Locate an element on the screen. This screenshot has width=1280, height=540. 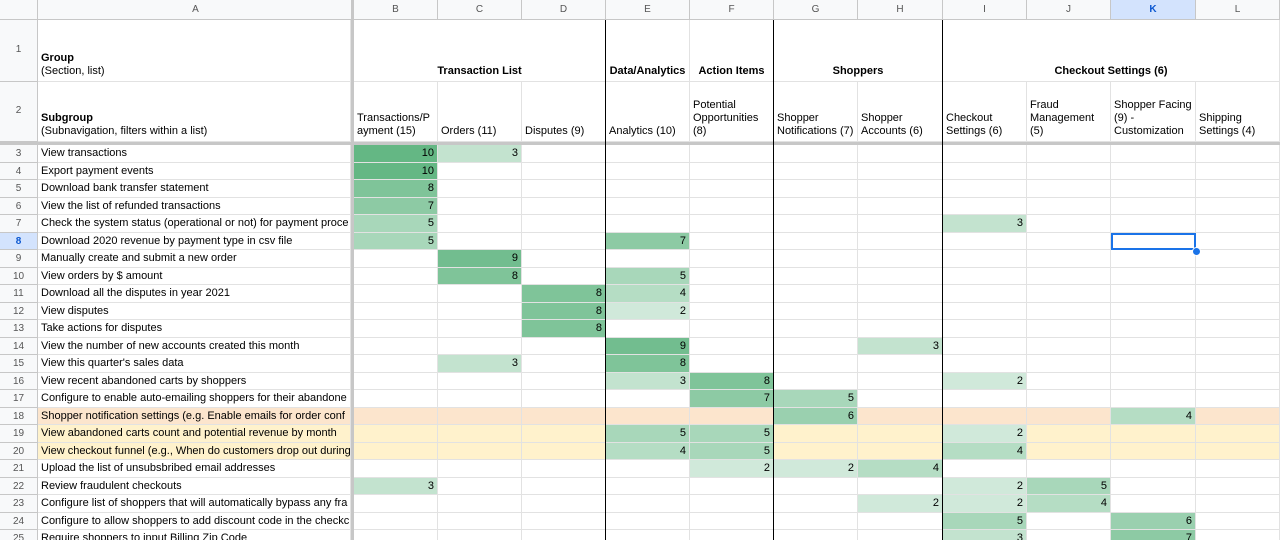
value-cell: 2 is located at coordinates (648, 311).